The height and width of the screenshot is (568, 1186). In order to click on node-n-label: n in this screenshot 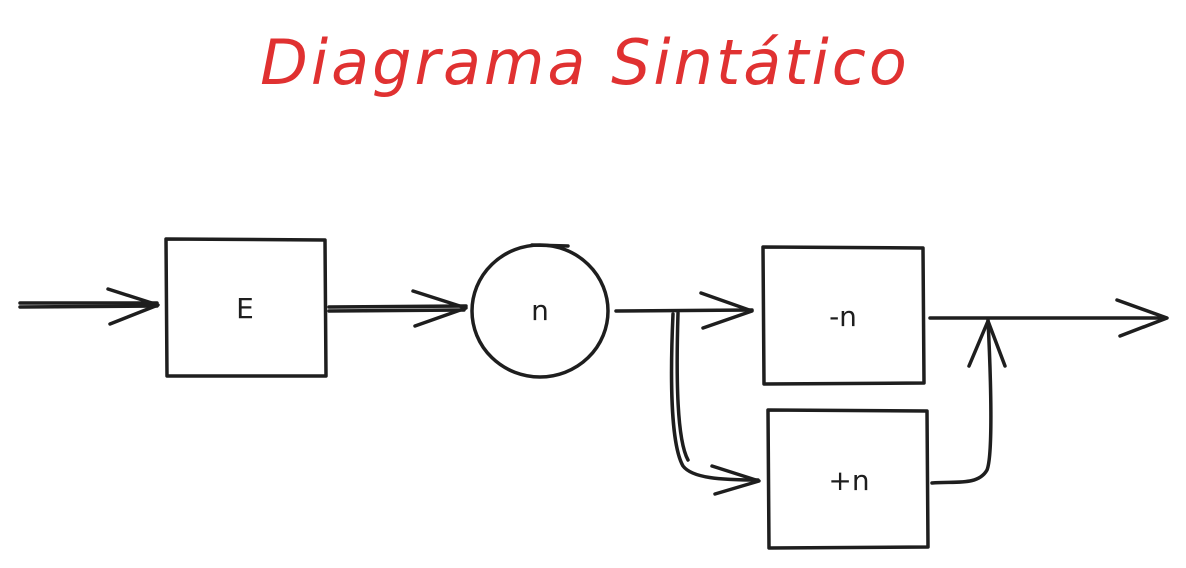, I will do `click(540, 310)`.